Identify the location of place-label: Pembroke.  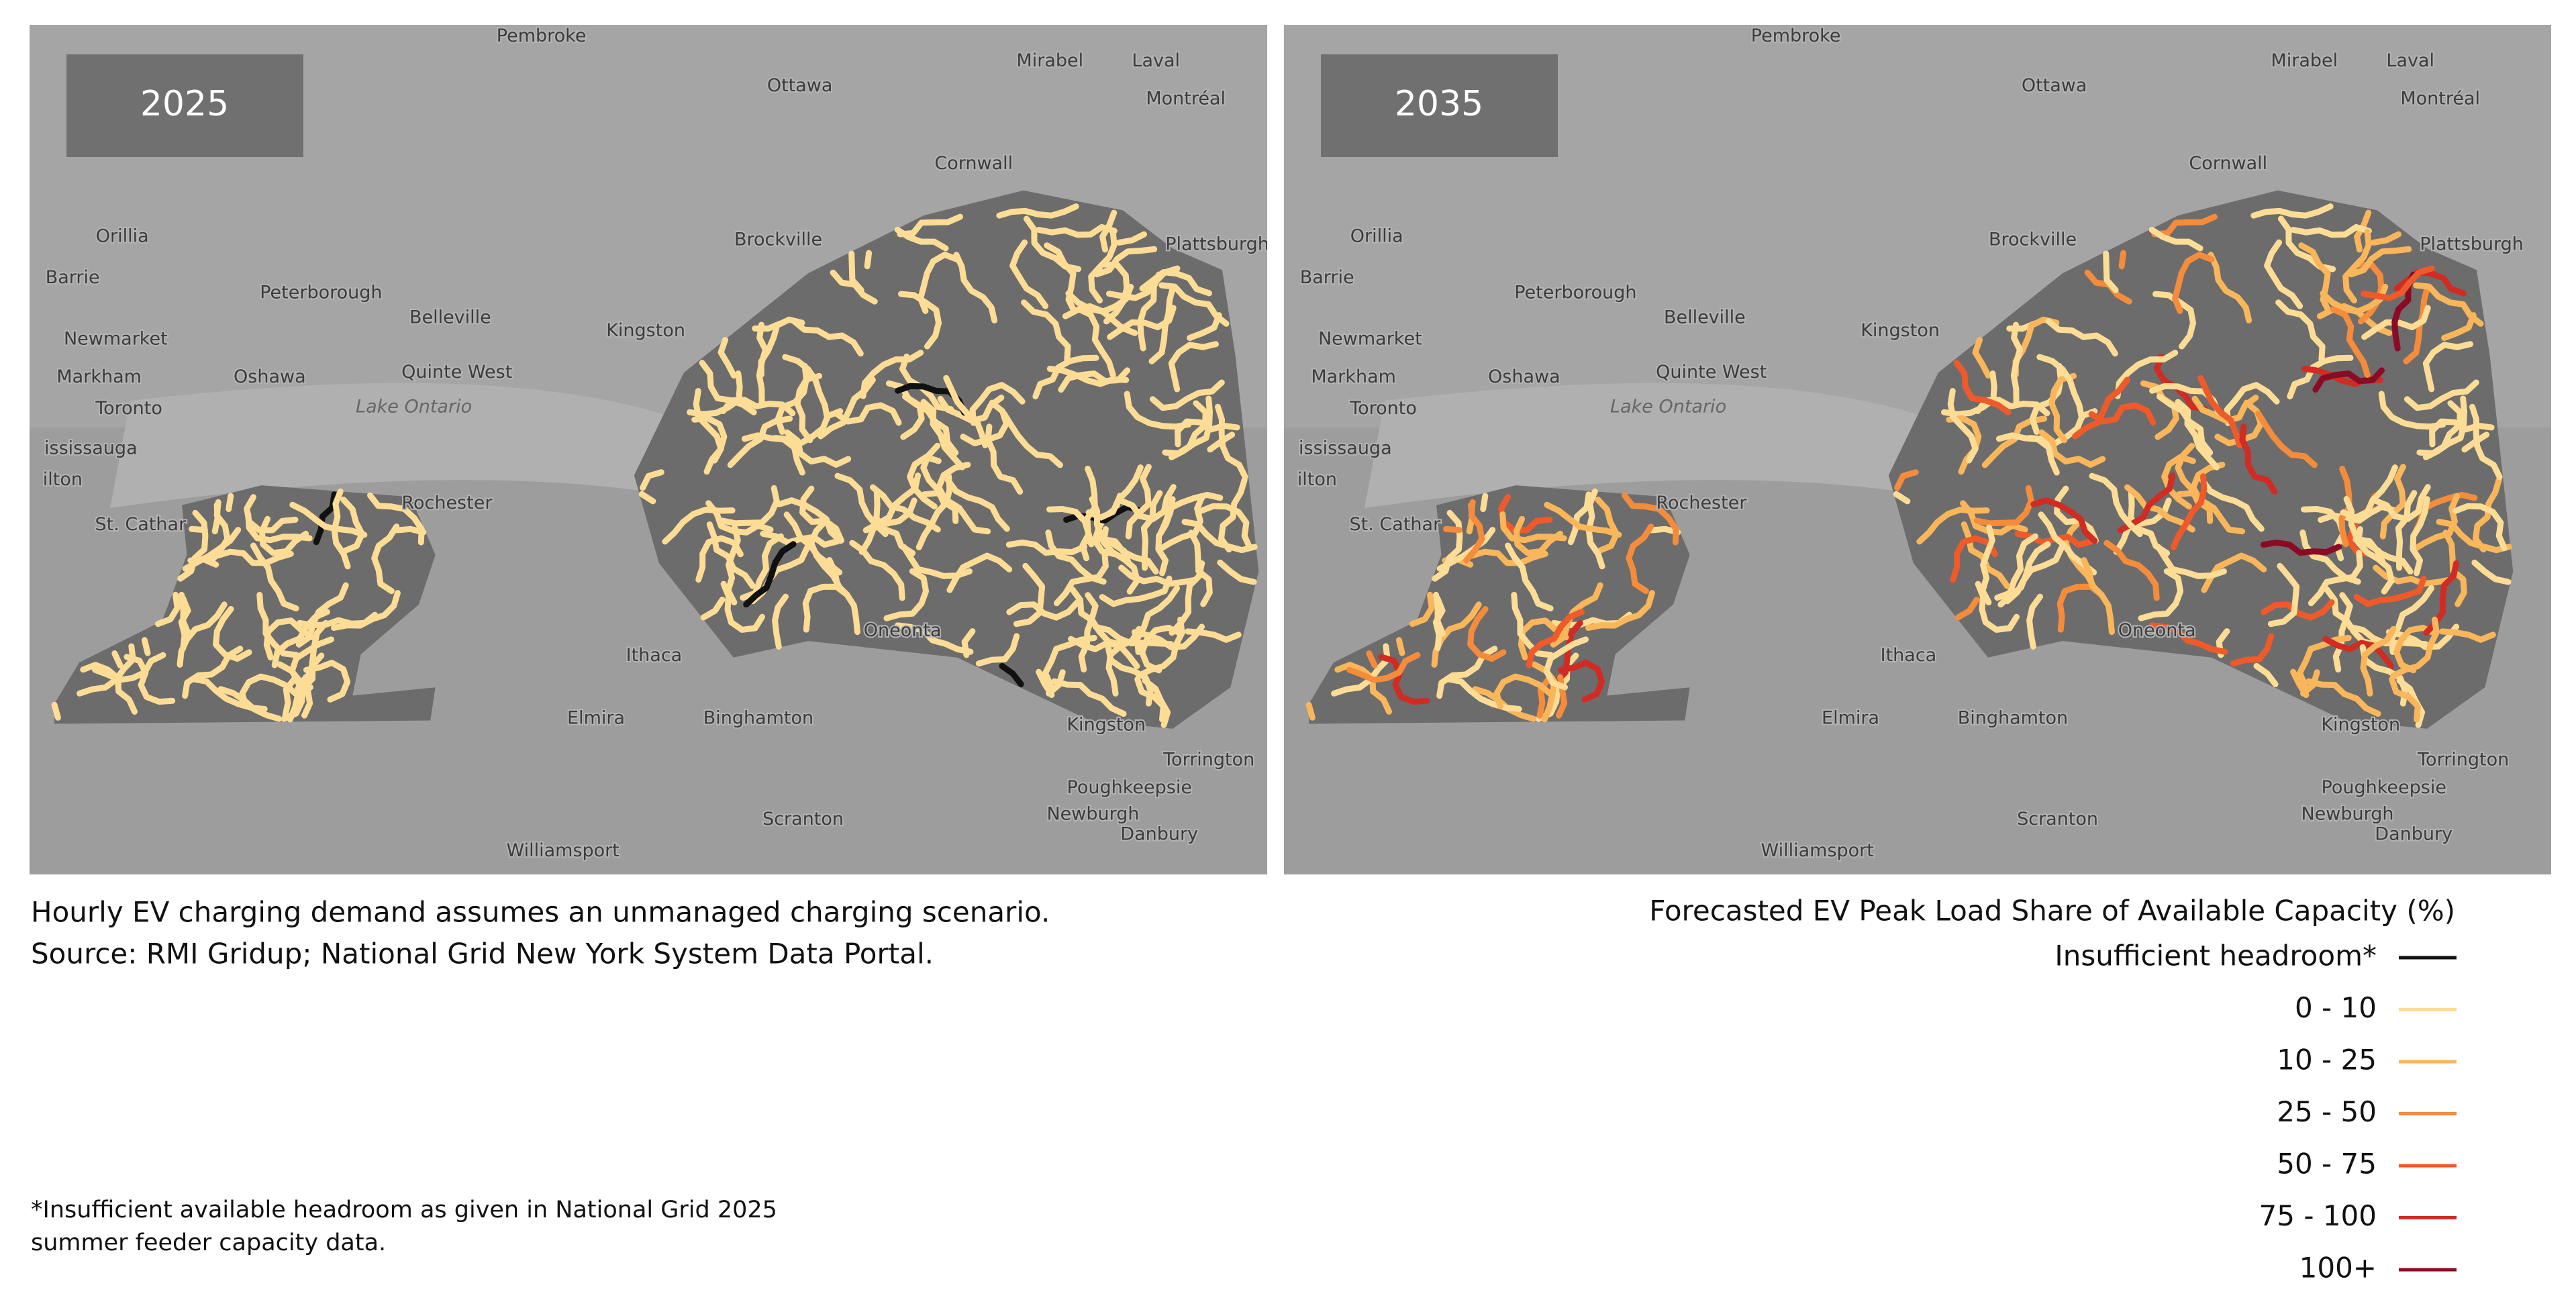
(542, 36).